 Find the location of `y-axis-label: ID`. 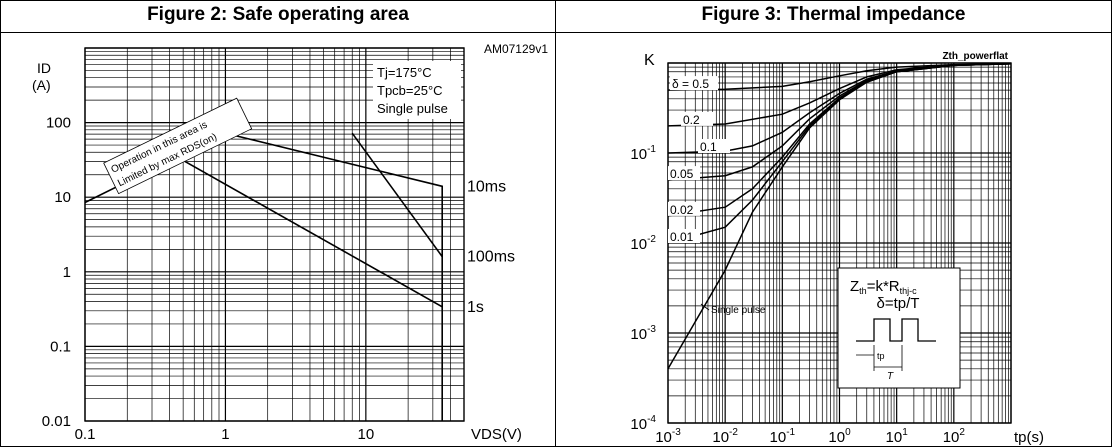

y-axis-label: ID is located at coordinates (44, 68).